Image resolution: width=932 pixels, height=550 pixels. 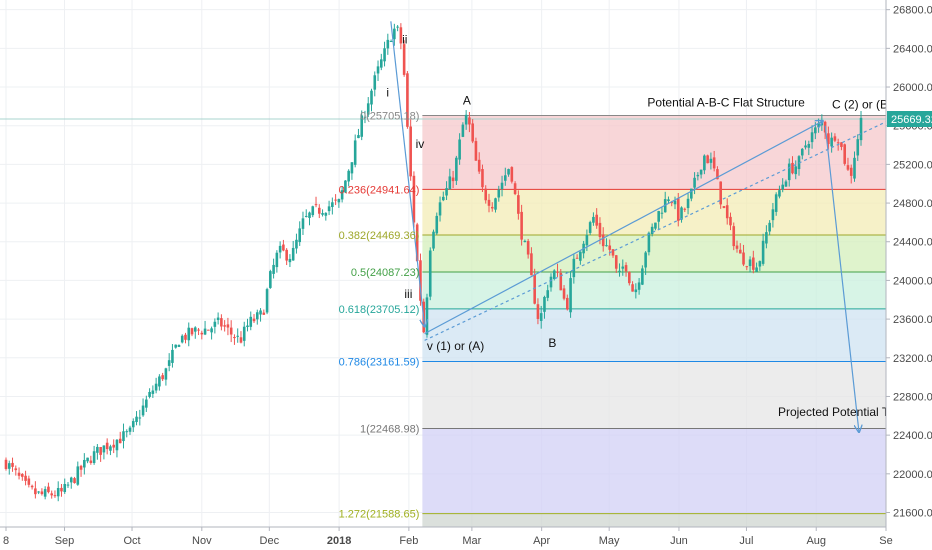 What do you see at coordinates (609, 541) in the screenshot?
I see `x-tick-label: May` at bounding box center [609, 541].